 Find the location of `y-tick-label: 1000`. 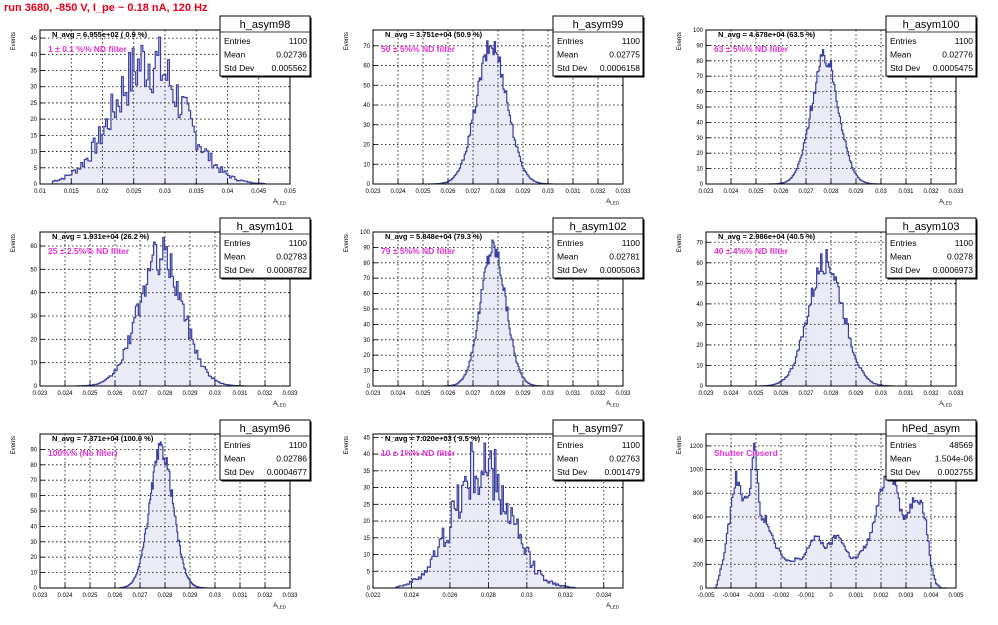

y-tick-label: 1000 is located at coordinates (697, 471).